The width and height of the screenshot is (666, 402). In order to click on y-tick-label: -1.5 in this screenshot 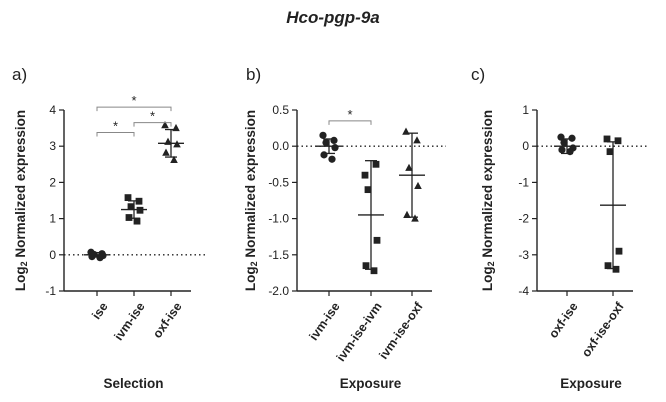, I will do `click(278, 255)`.